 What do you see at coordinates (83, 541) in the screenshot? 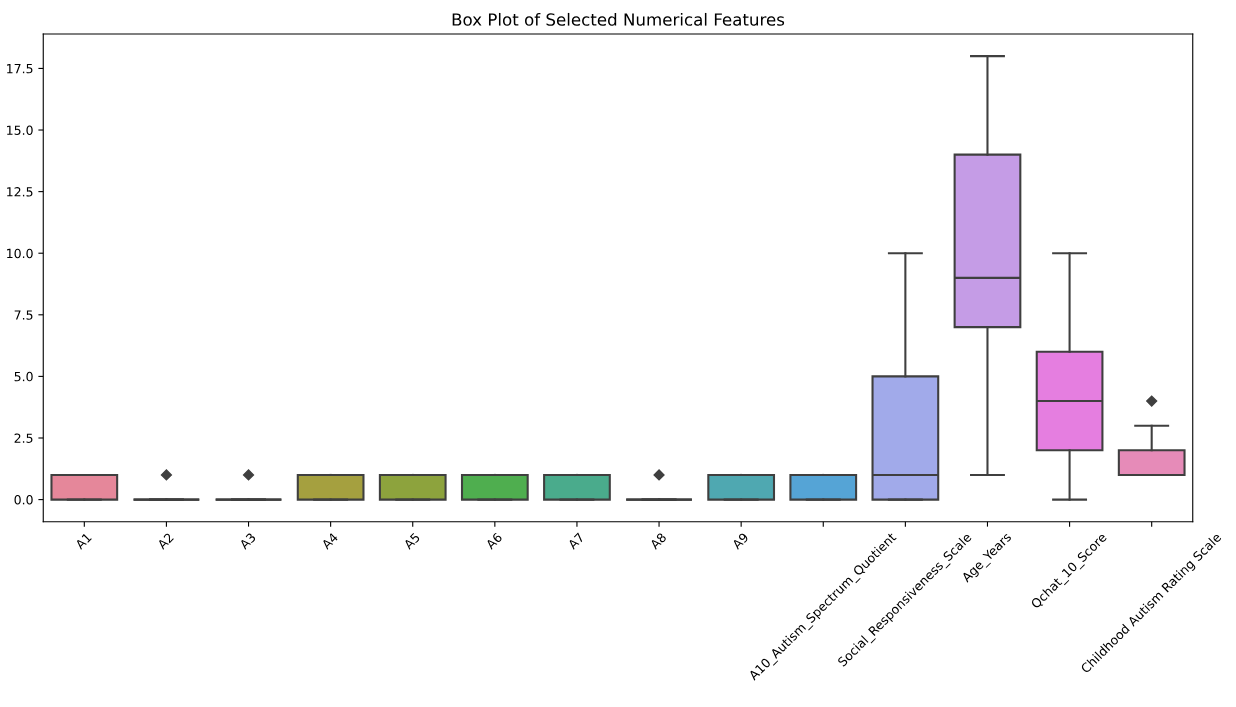
I see `x-tick-label: A1` at bounding box center [83, 541].